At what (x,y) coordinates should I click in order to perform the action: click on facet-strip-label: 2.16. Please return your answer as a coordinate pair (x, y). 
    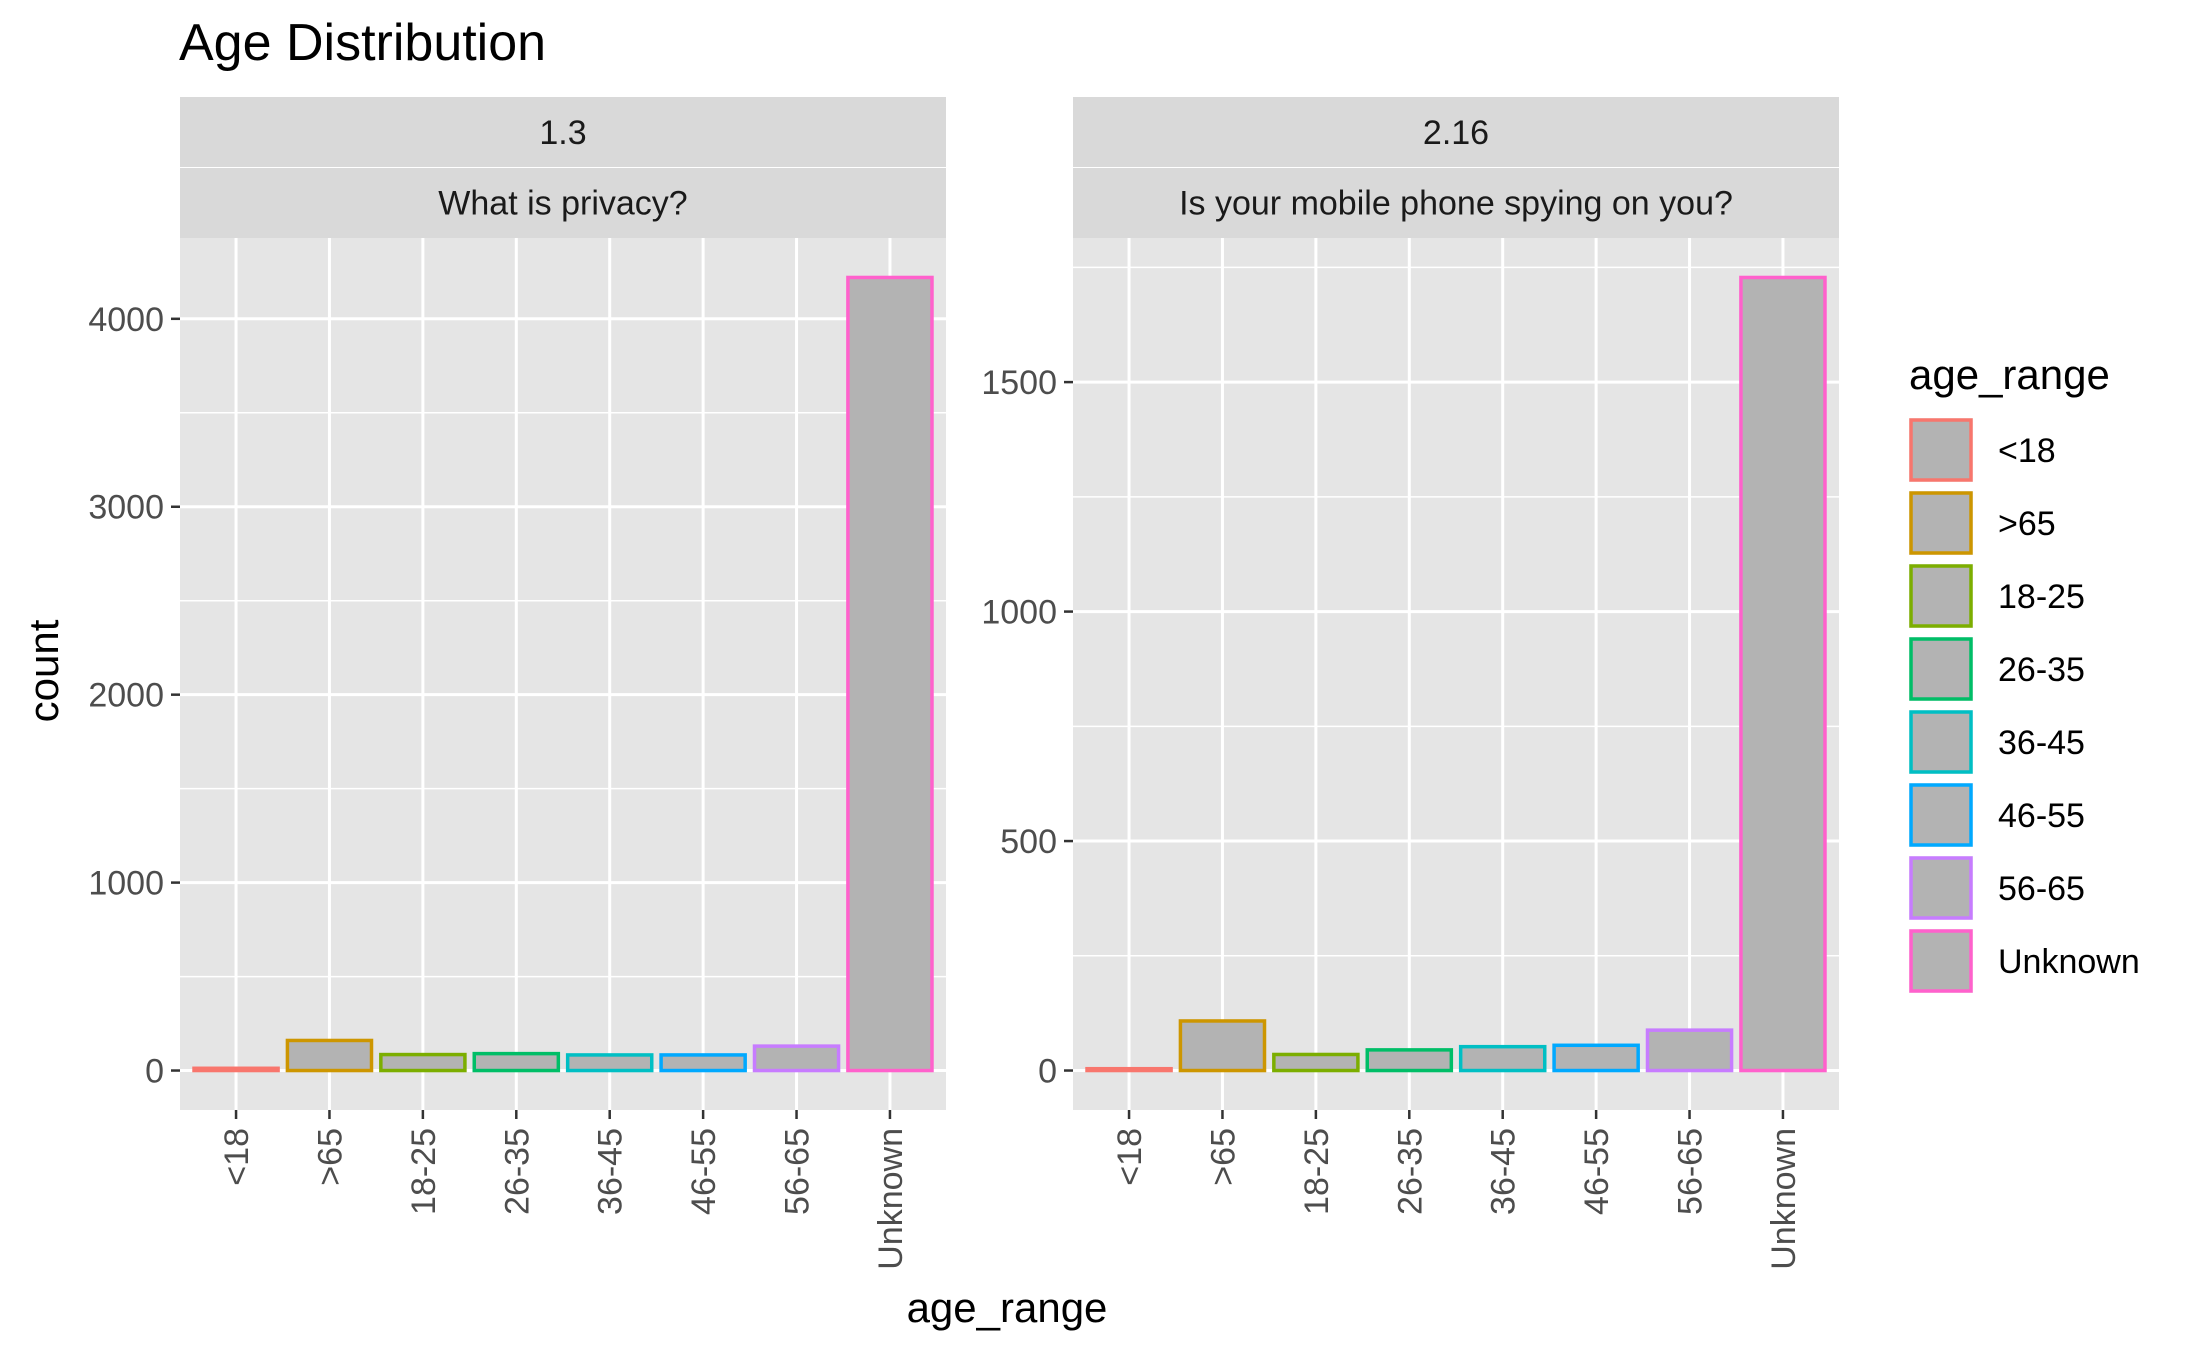
    Looking at the image, I should click on (1456, 133).